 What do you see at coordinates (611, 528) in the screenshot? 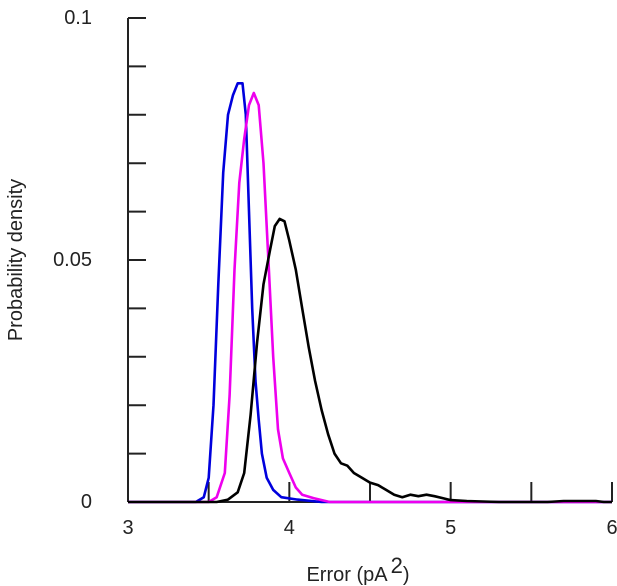
I see `x-tick-label: 6` at bounding box center [611, 528].